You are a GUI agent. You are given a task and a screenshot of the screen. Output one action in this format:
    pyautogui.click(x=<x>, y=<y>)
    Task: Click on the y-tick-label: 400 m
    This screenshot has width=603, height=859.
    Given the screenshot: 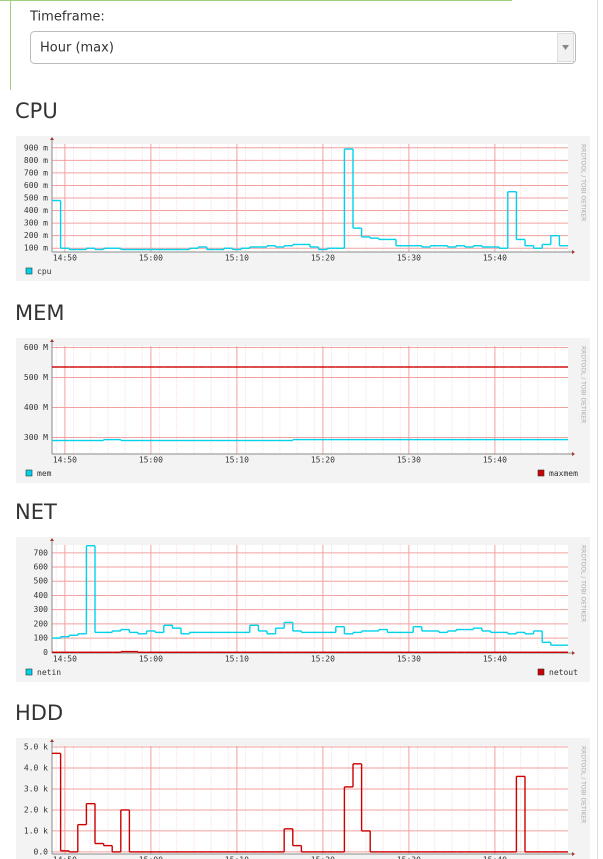 What is the action you would take?
    pyautogui.click(x=36, y=210)
    